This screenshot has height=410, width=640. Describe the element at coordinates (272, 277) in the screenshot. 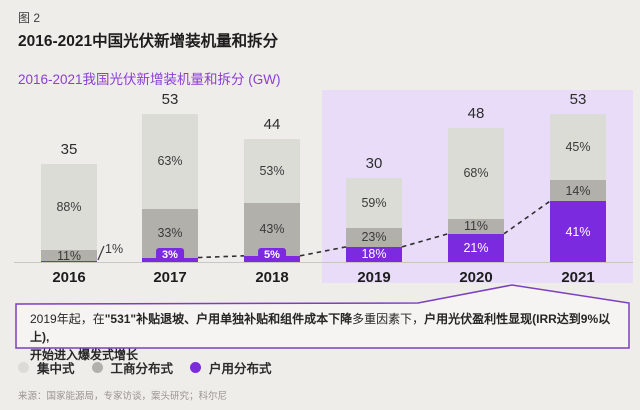

I see `axis-label-2018: 2018` at that location.